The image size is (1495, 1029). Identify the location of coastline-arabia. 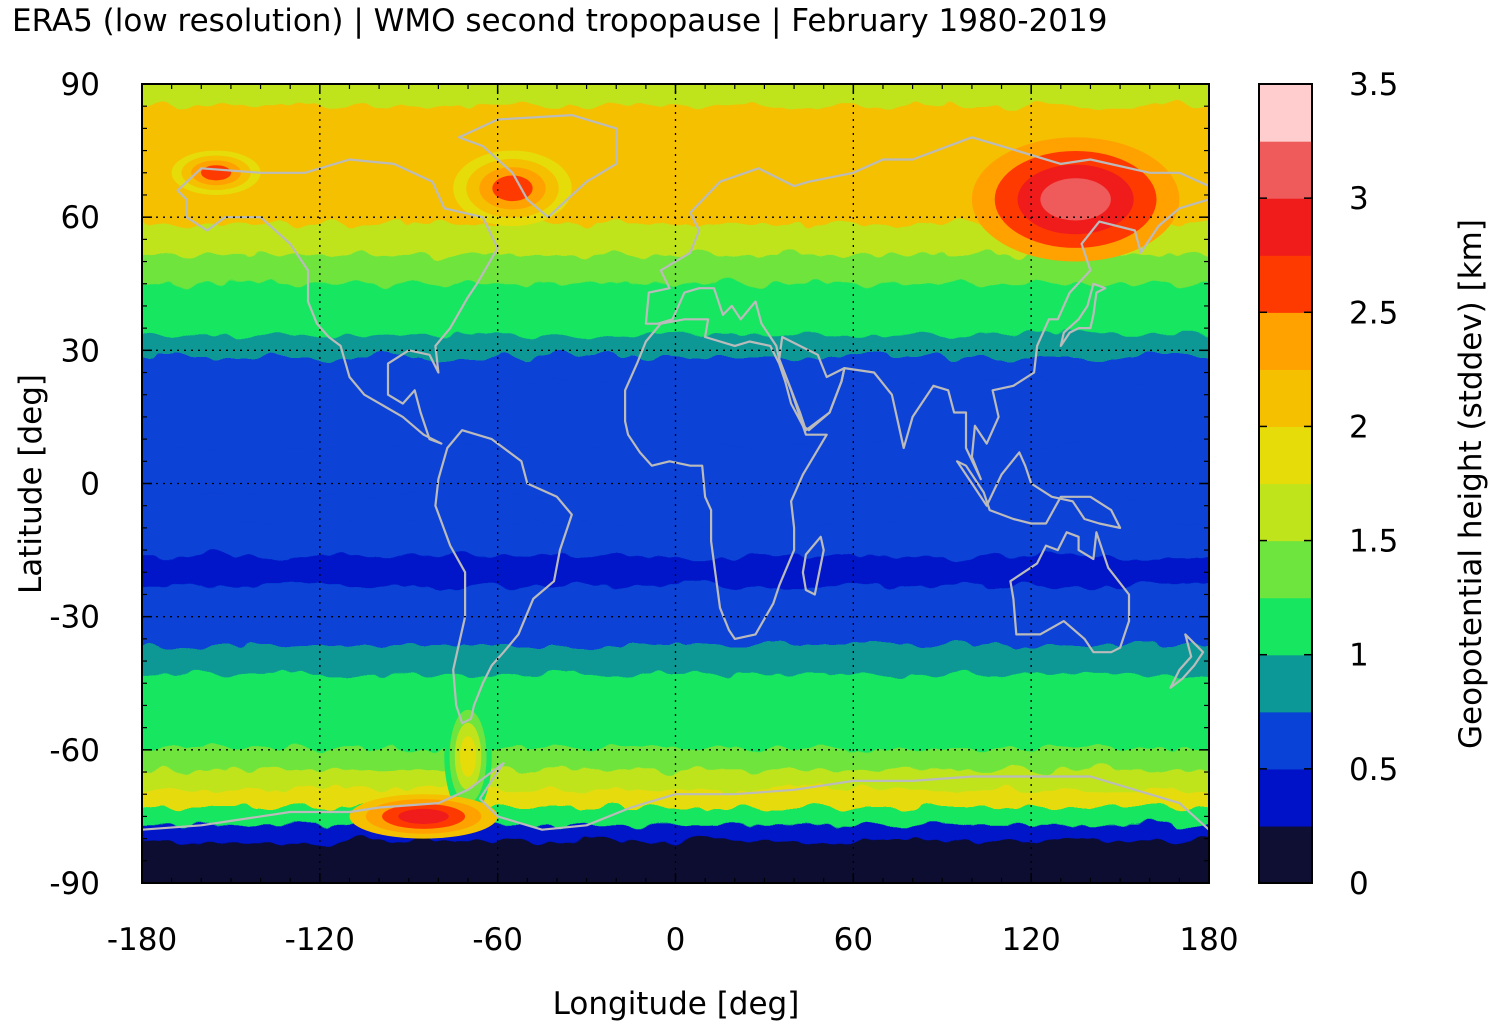
(812, 383).